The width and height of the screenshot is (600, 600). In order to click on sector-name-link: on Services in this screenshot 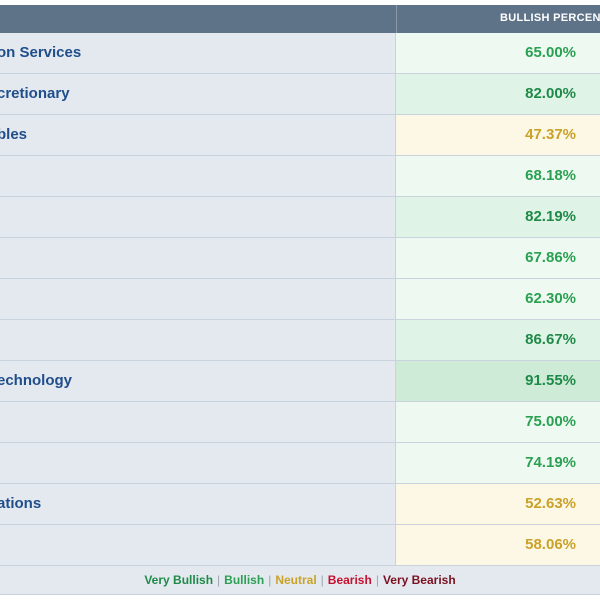, I will do `click(41, 52)`.